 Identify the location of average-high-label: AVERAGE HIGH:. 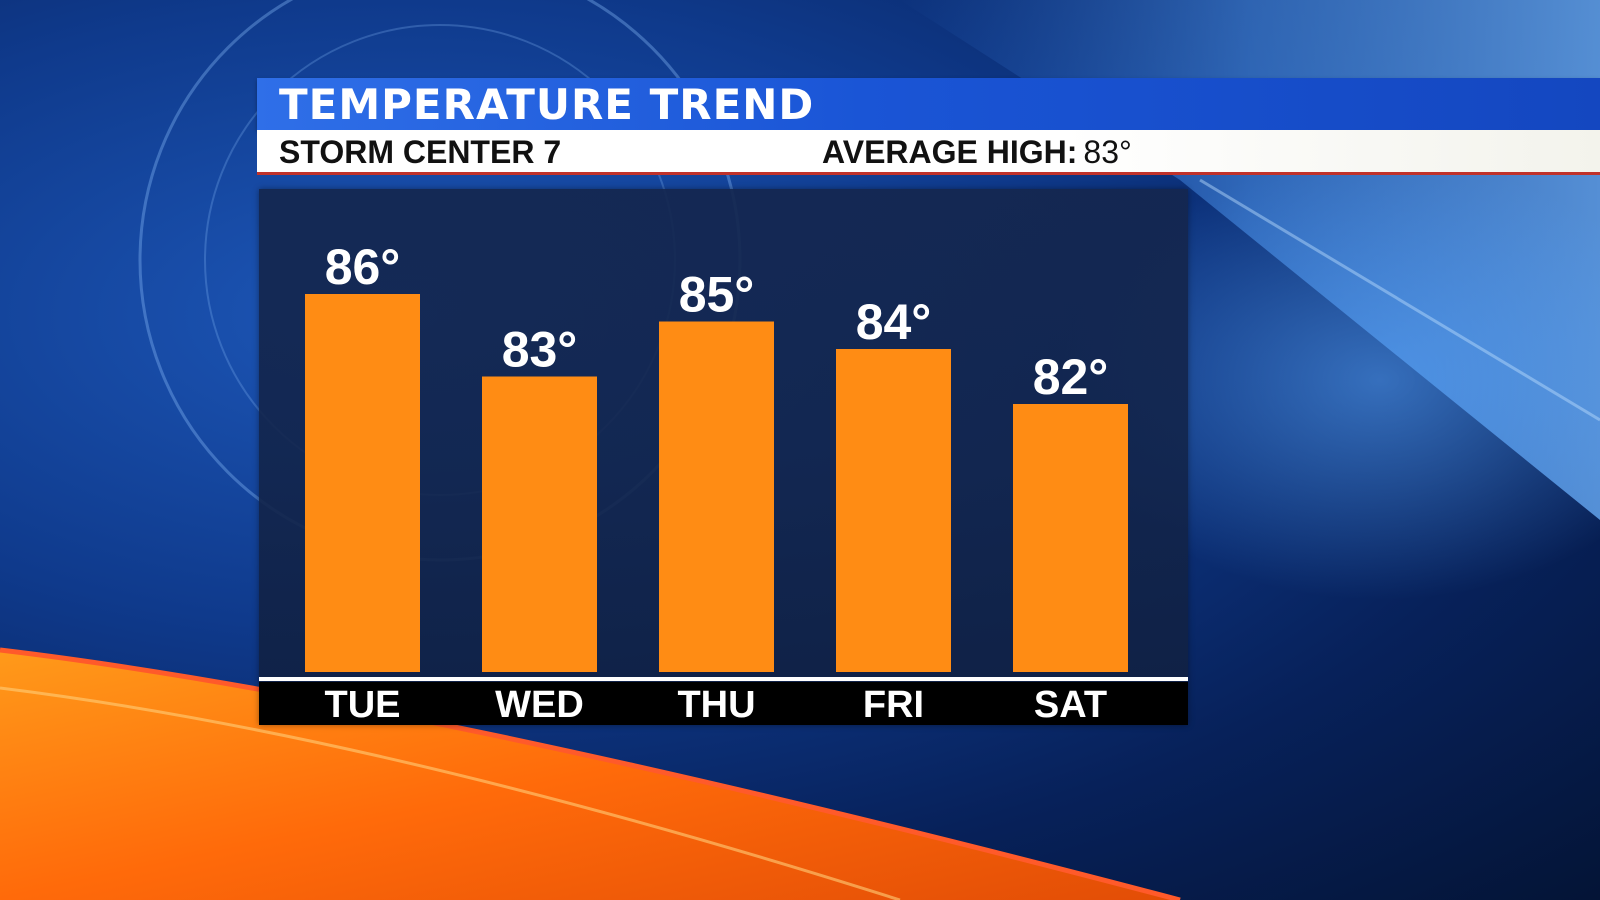
(950, 152).